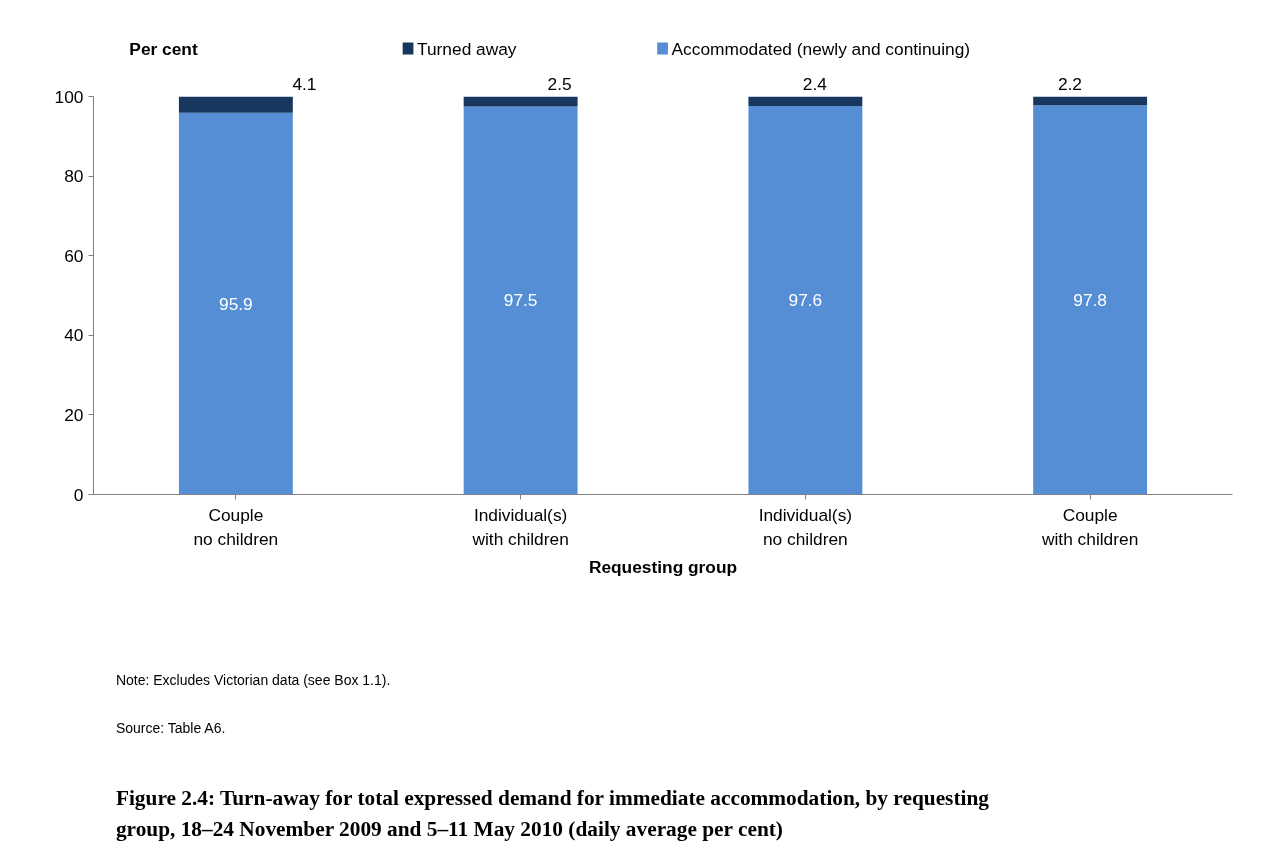 The image size is (1271, 854). Describe the element at coordinates (78, 494) in the screenshot. I see `y-tick-label: 0` at that location.